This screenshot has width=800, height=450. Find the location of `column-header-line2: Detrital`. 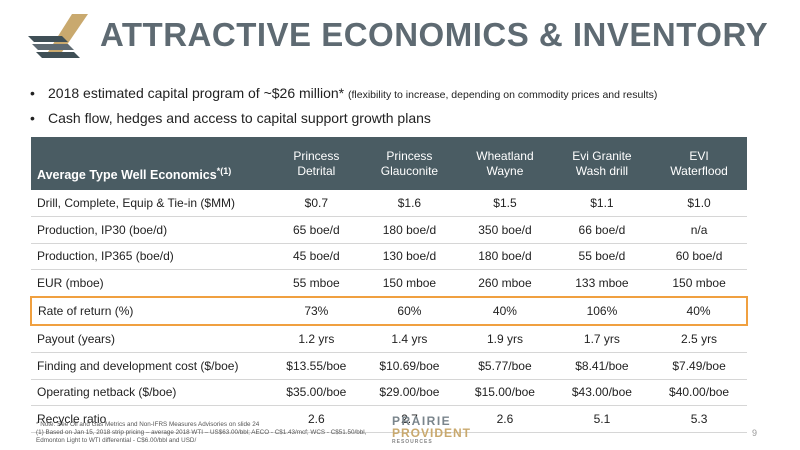

column-header-line2: Detrital is located at coordinates (316, 170).